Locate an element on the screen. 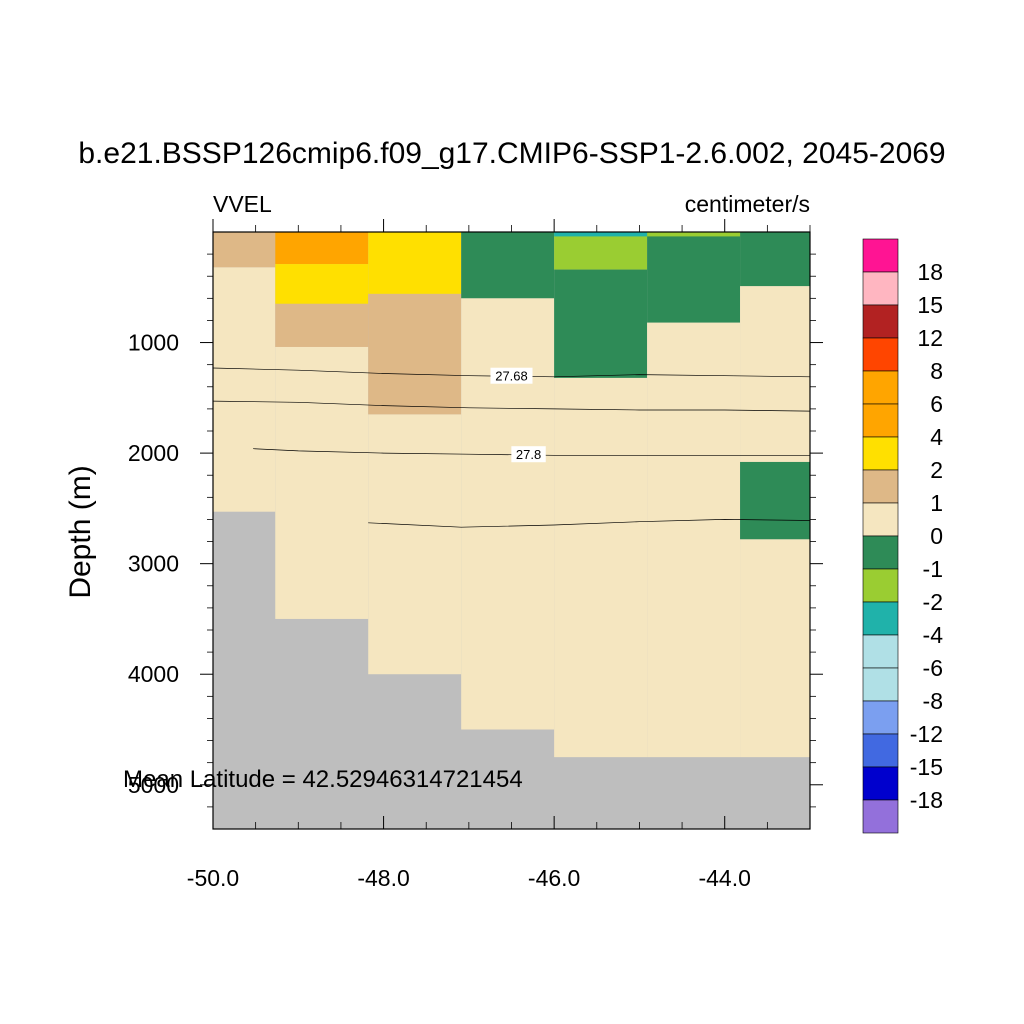 The width and height of the screenshot is (1024, 1024). x-tick-label: -48.0 is located at coordinates (383, 878).